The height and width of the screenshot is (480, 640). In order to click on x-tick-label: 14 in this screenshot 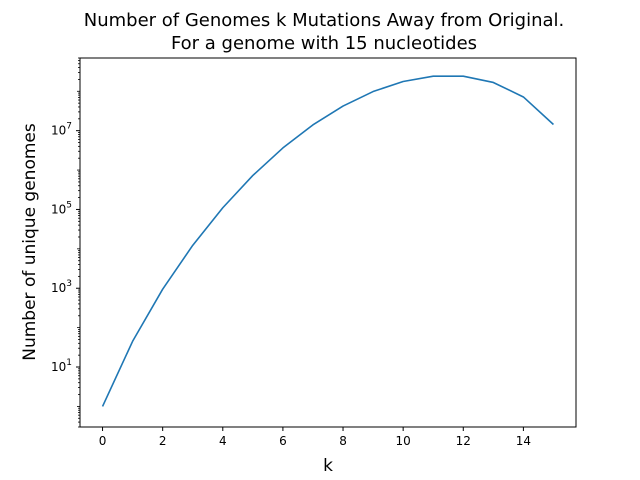, I will do `click(523, 441)`.